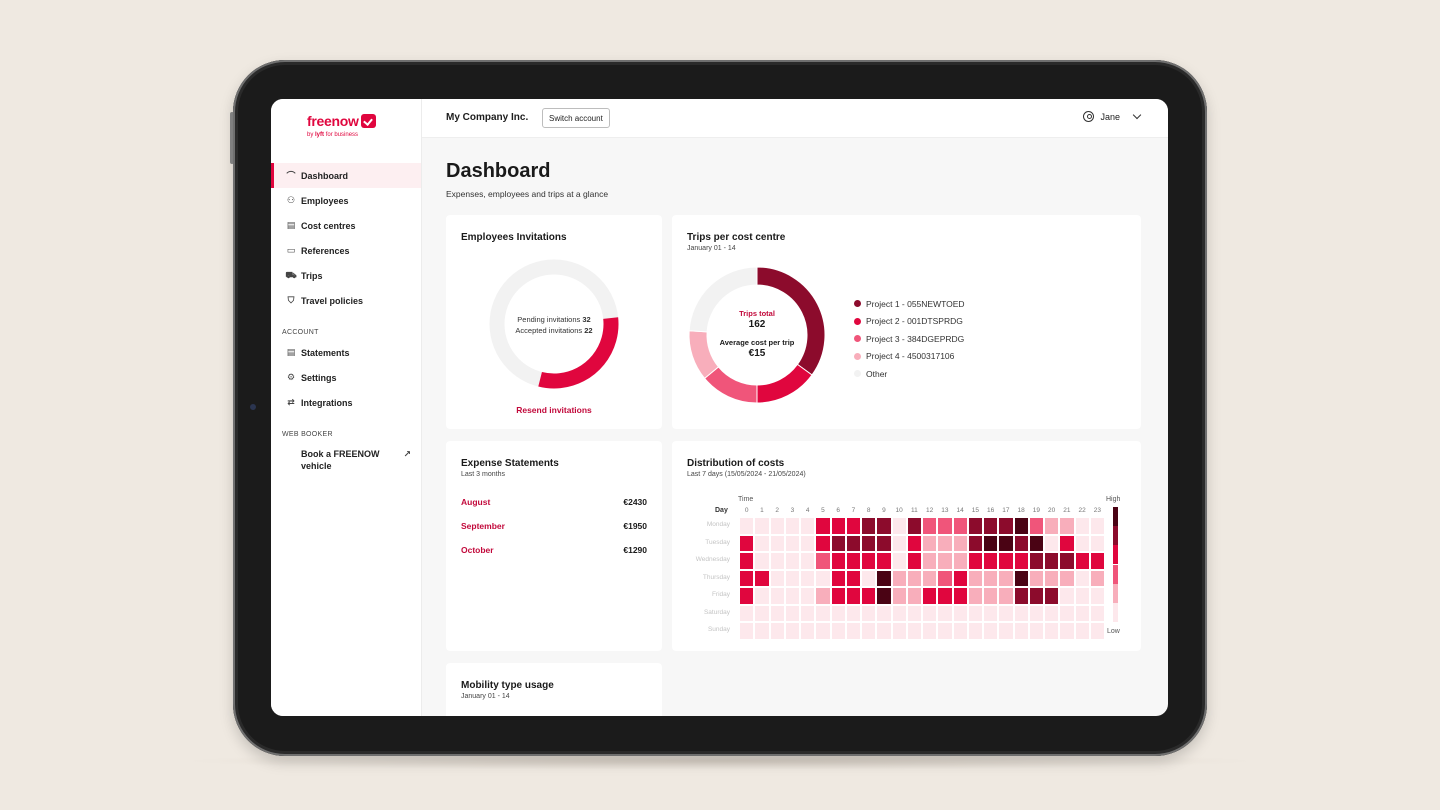 The width and height of the screenshot is (1440, 810). Describe the element at coordinates (476, 502) in the screenshot. I see `statement-month-link: August` at that location.